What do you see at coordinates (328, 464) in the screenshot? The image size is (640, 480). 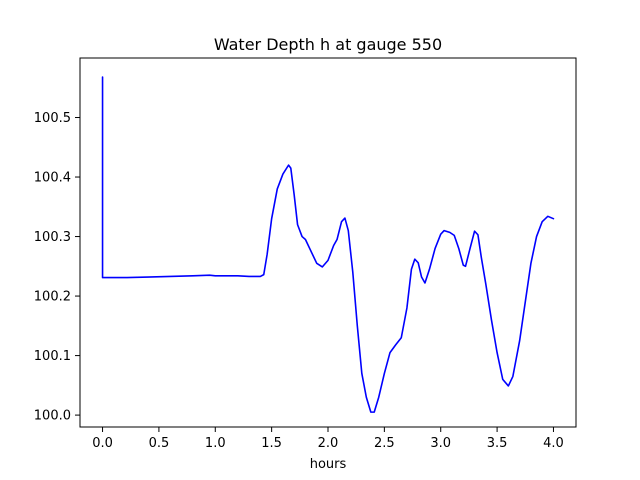 I see `x-axis-label: hours` at bounding box center [328, 464].